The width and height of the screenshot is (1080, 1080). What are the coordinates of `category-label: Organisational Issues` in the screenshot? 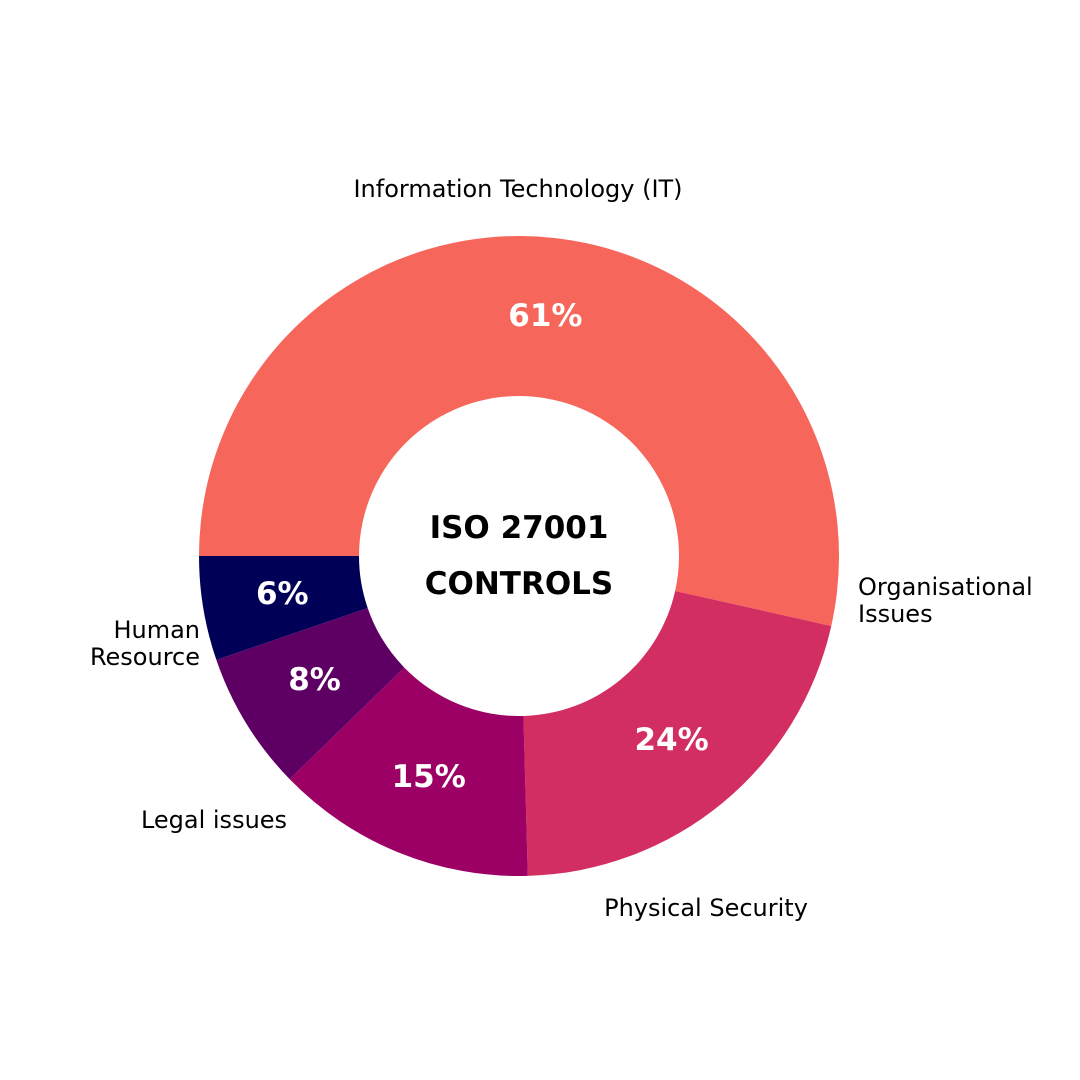 It's located at (945, 600).